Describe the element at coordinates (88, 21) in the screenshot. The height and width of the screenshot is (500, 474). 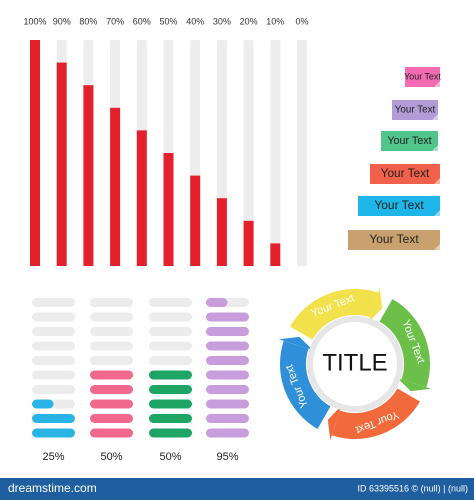
I see `value-label: 80%` at that location.